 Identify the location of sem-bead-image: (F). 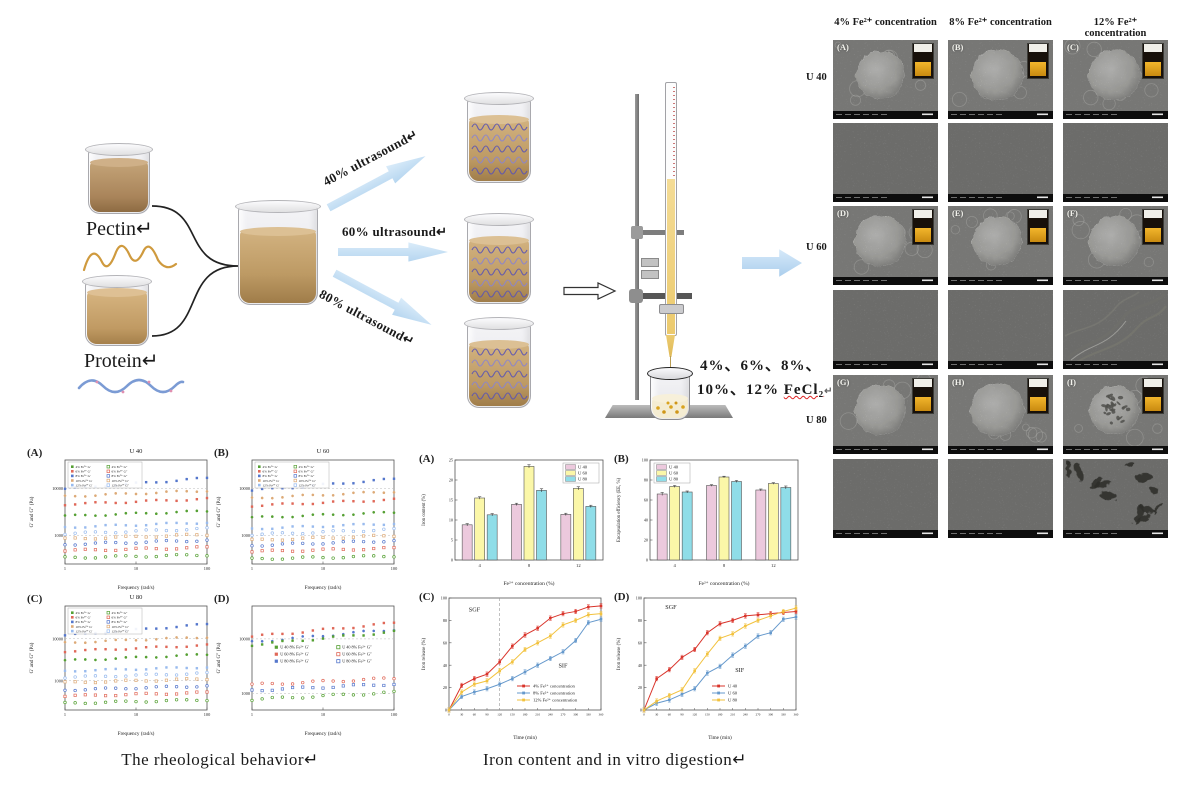
(1115, 245).